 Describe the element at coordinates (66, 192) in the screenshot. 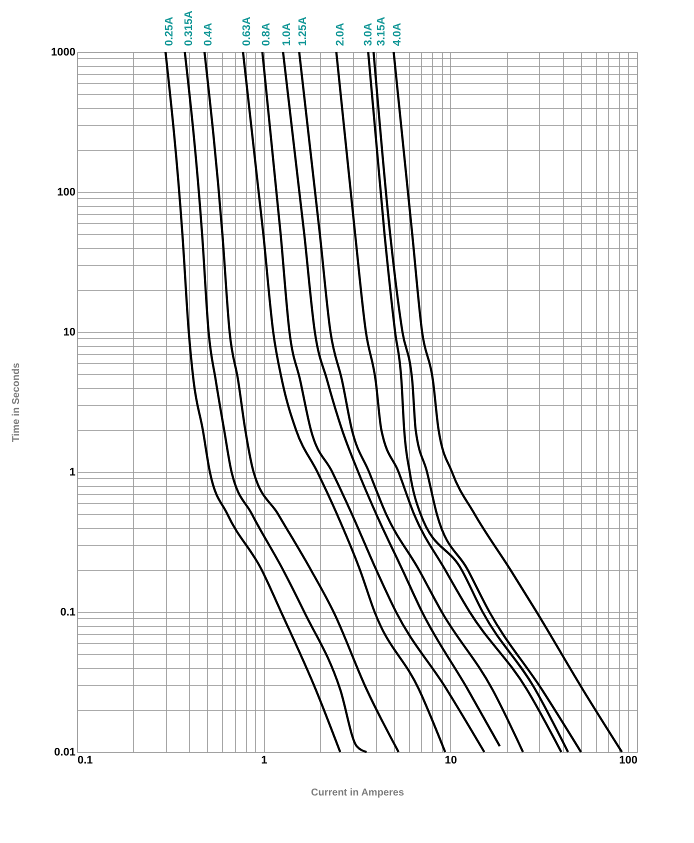

I see `y-tick-label: 100` at that location.